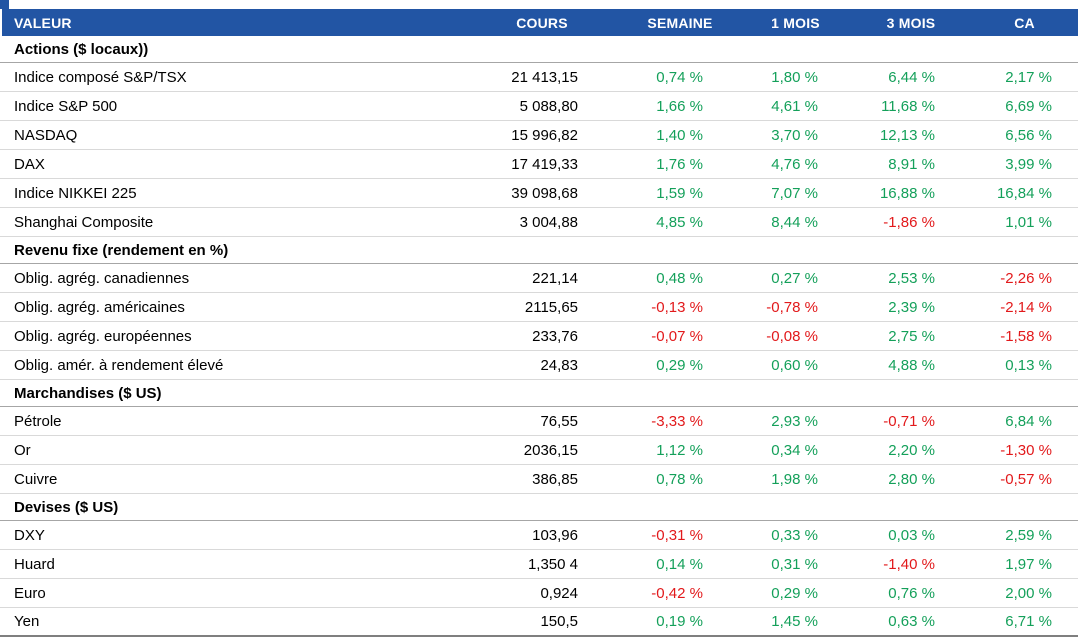 The width and height of the screenshot is (1078, 637). What do you see at coordinates (559, 365) in the screenshot?
I see `cours-value: 24,83` at bounding box center [559, 365].